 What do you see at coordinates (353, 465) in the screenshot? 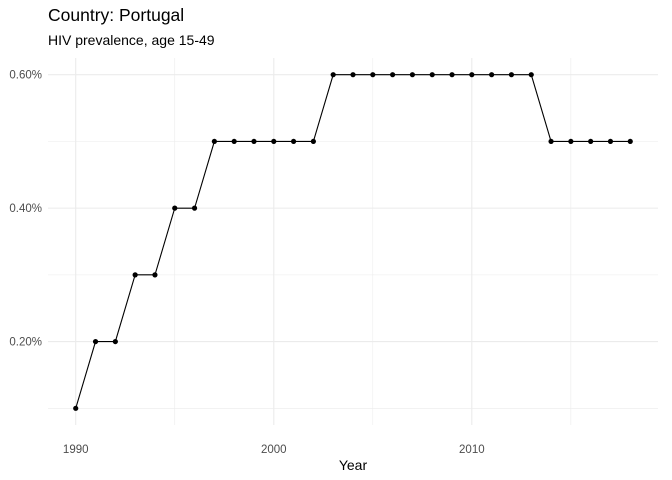
I see `x-axis-title: Year` at bounding box center [353, 465].